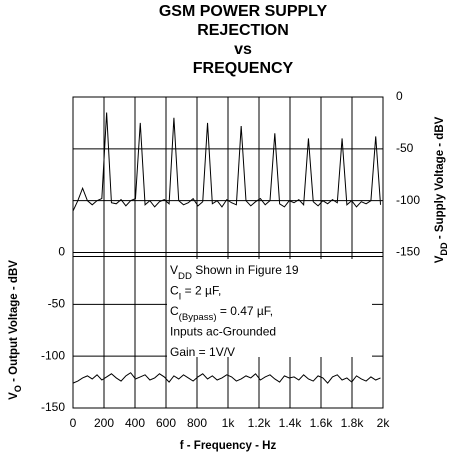 The height and width of the screenshot is (458, 449). I want to click on y-axis-label: VO - Output Voltage - dBV, so click(15, 330).